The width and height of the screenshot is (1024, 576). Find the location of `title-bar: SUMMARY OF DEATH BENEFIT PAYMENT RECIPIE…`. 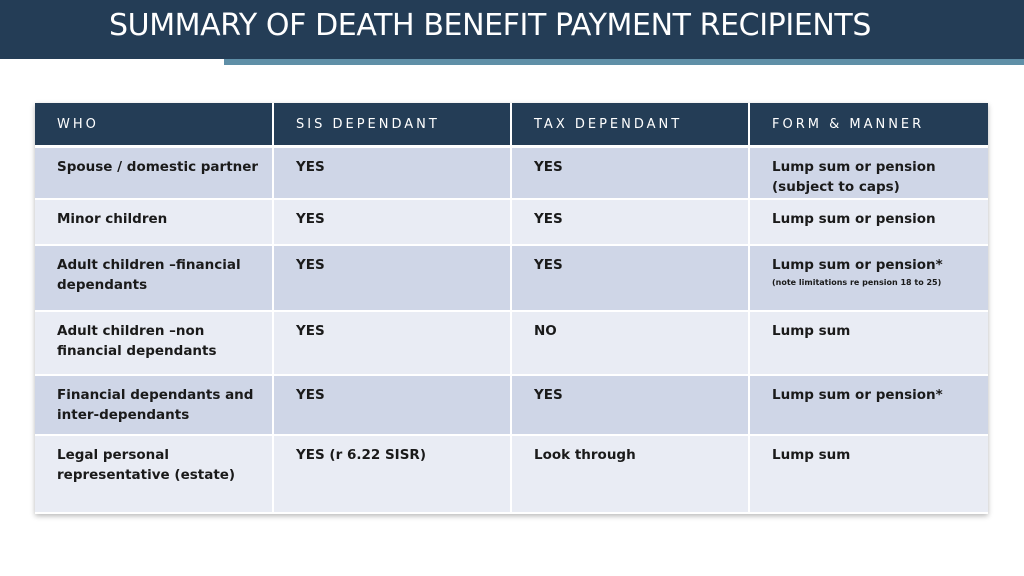

title-bar: SUMMARY OF DEATH BENEFIT PAYMENT RECIPIE… is located at coordinates (512, 29).